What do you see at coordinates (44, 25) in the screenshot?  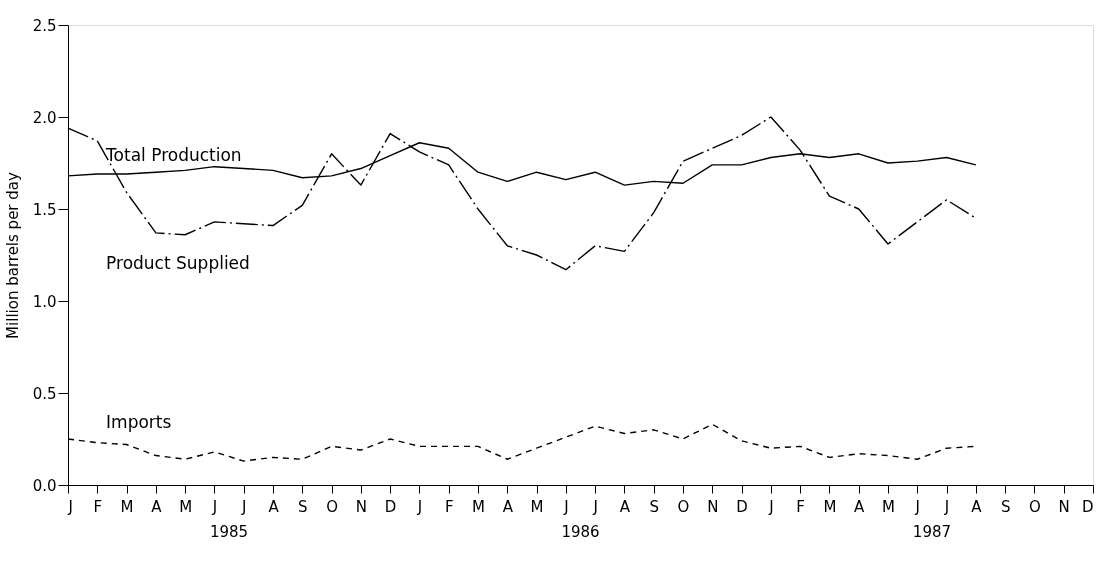 I see `y-tick-label: 2.5` at bounding box center [44, 25].